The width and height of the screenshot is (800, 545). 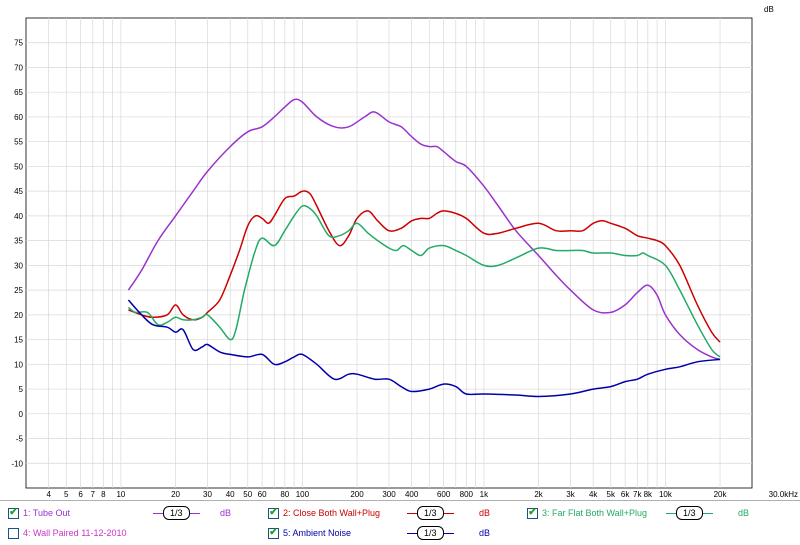 I want to click on legend-item-tube-out: ✔ 1: Tube Out 1/3, so click(x=104, y=513).